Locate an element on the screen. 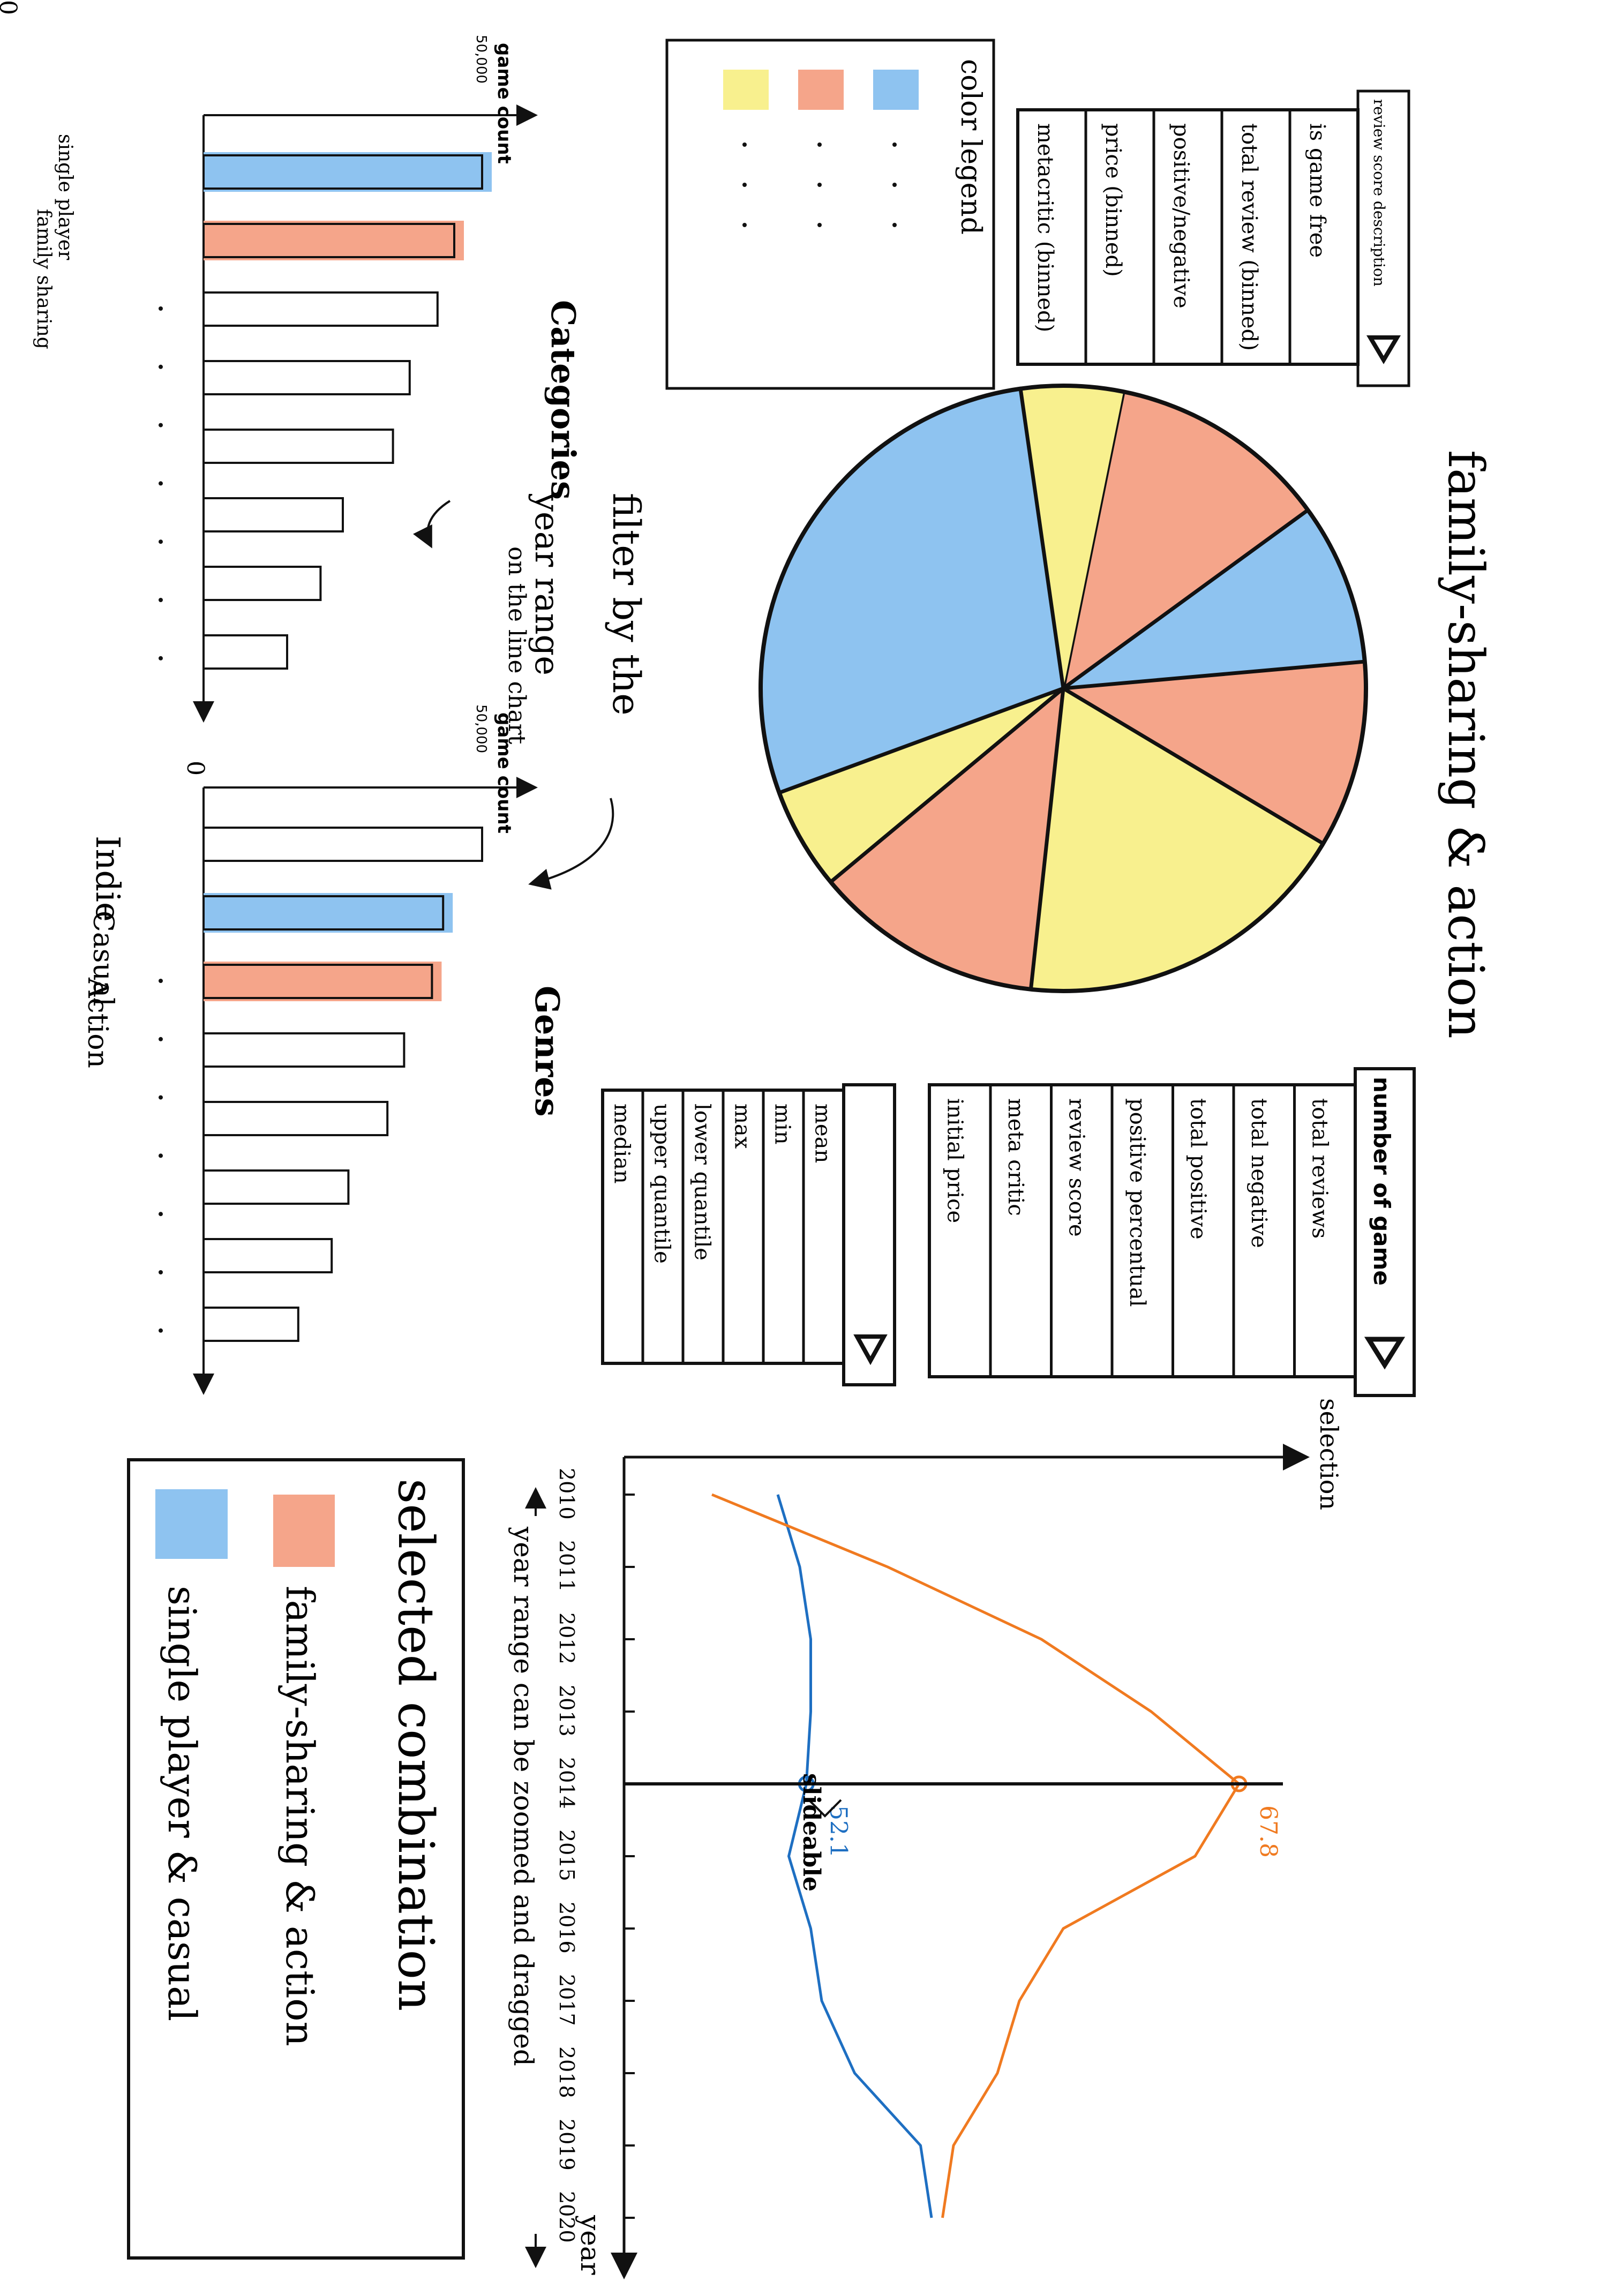  line-chart-tick-label: 2019 is located at coordinates (567, 2145).